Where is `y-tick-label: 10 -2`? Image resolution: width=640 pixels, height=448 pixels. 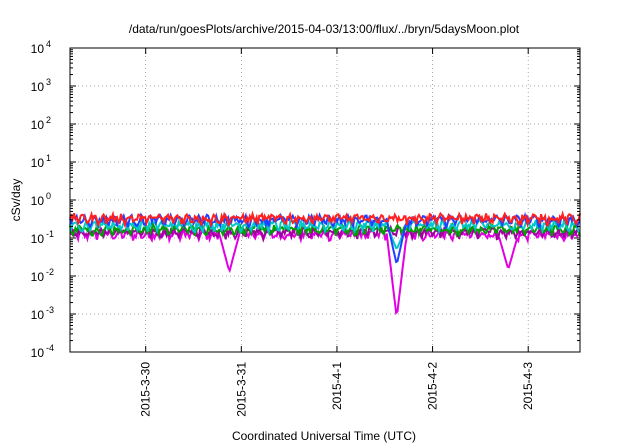
y-tick-label: 10 -2 is located at coordinates (42, 275).